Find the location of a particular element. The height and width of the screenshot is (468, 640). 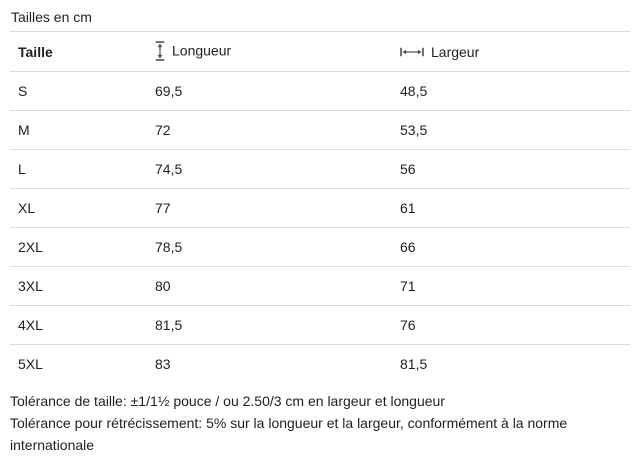

width-cell: 76 is located at coordinates (515, 325).